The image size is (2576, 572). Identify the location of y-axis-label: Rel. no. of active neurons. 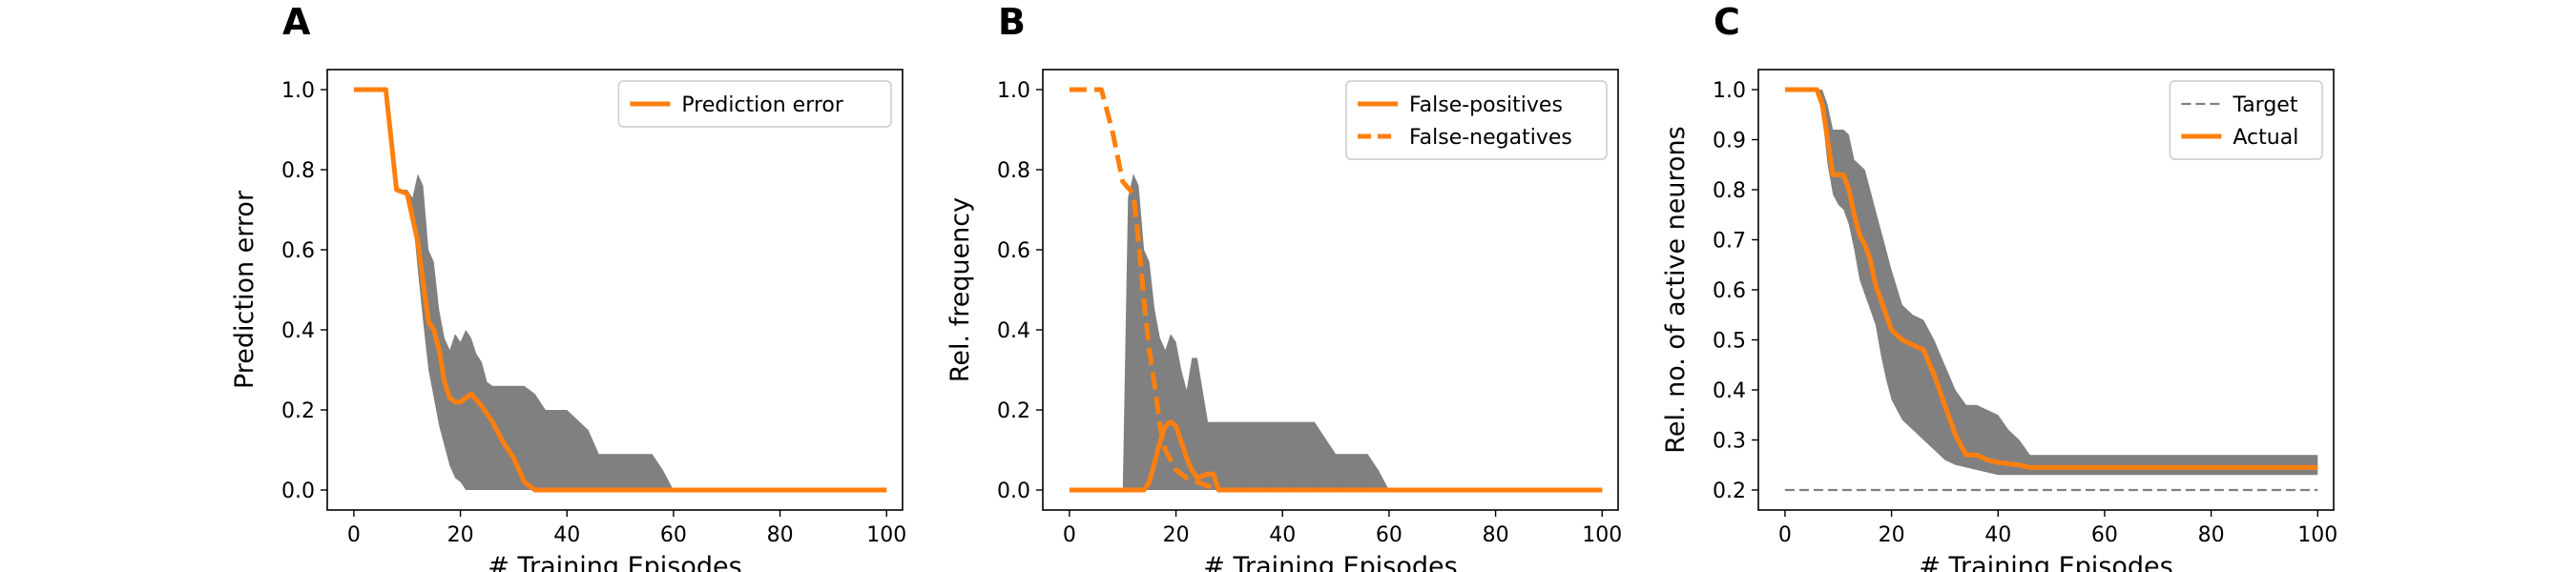
(1676, 290).